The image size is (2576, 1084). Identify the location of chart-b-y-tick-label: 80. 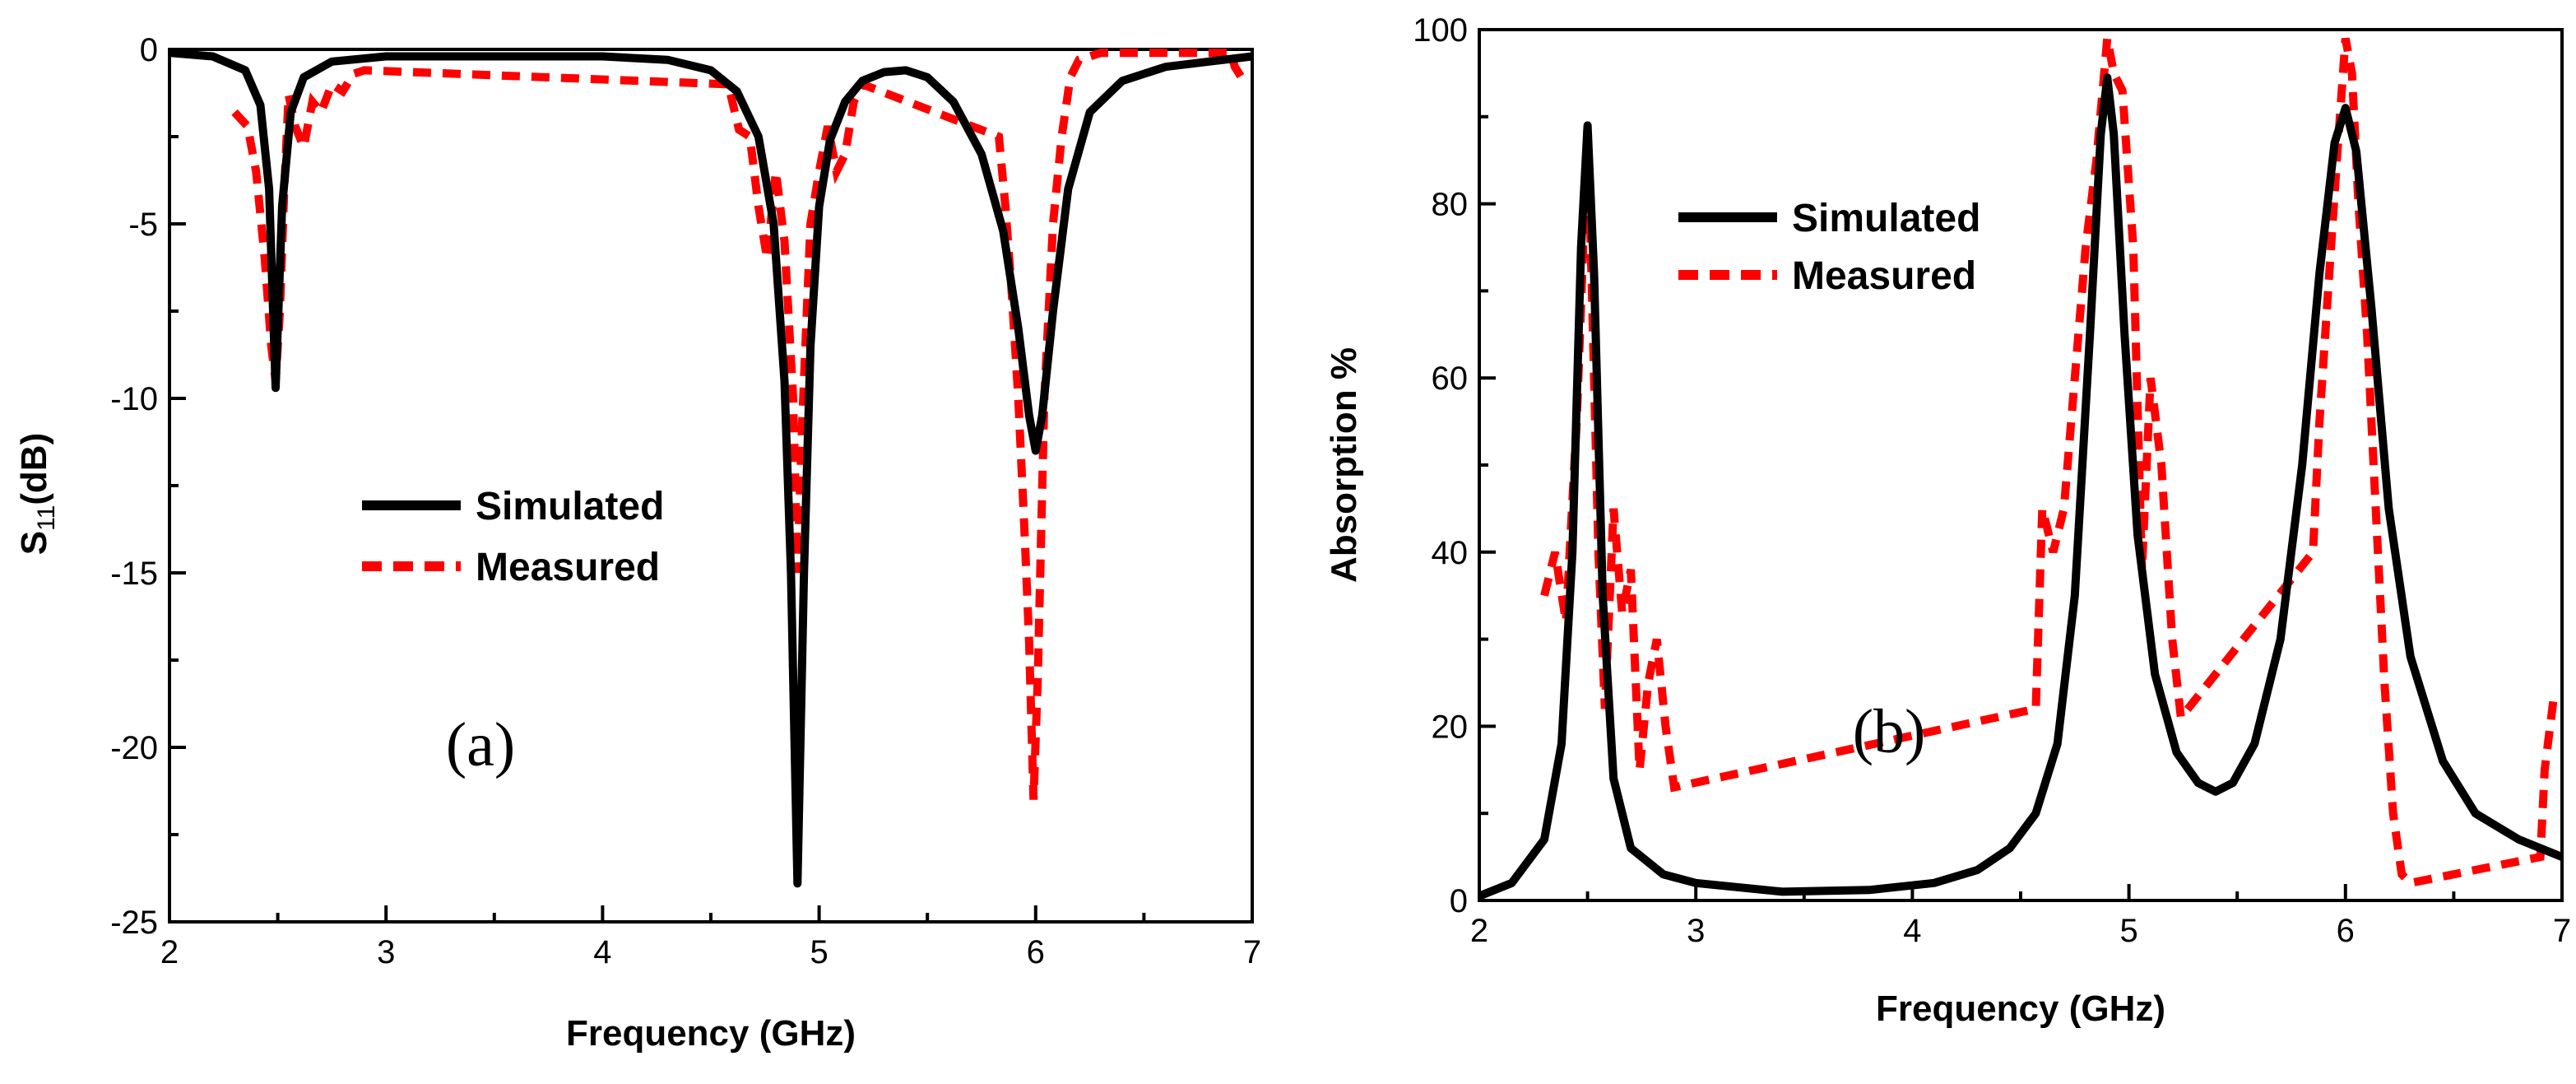
(1450, 205).